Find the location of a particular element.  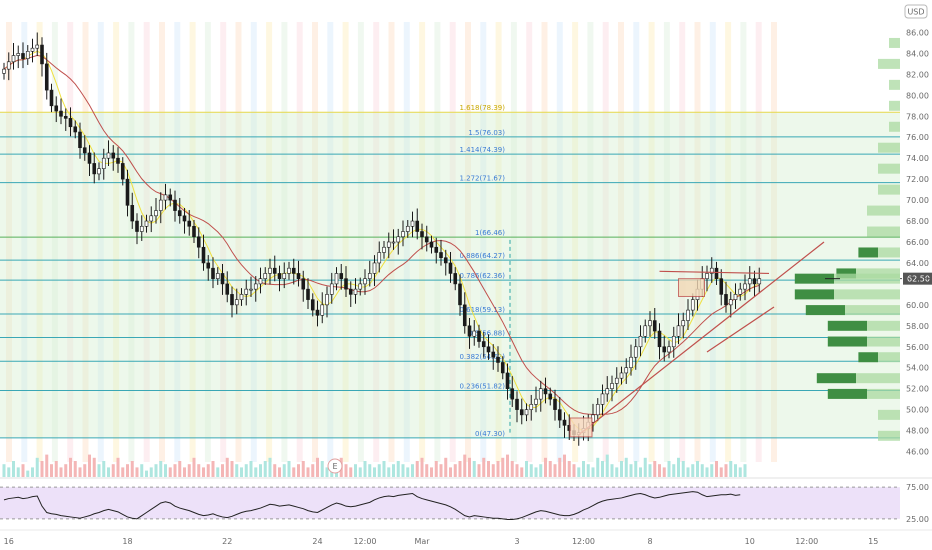

earnings-event-badge: E is located at coordinates (335, 466).